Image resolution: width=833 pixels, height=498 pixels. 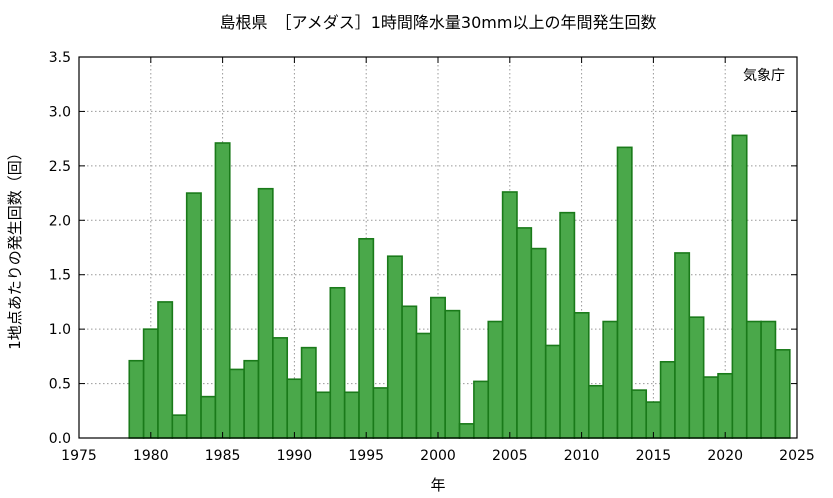 What do you see at coordinates (165, 370) in the screenshot?
I see `bar-1981` at bounding box center [165, 370].